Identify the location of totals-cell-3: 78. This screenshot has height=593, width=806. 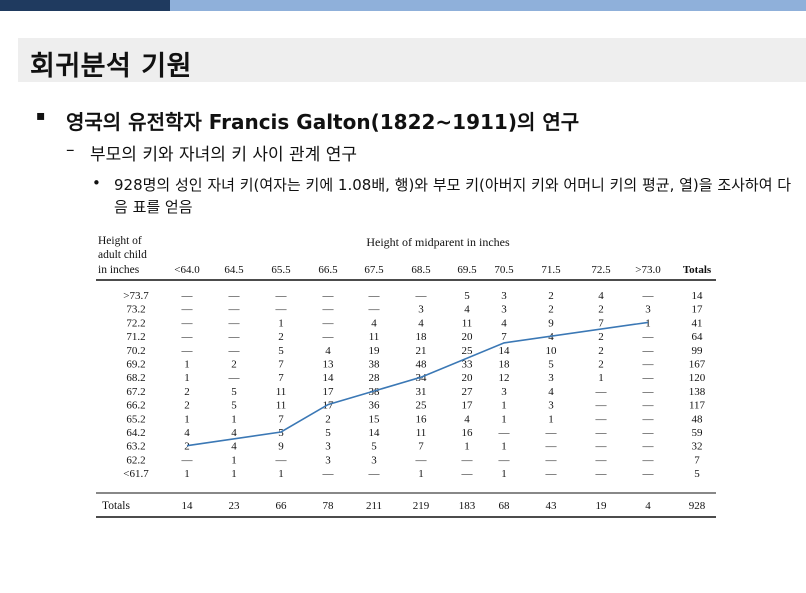
(329, 506).